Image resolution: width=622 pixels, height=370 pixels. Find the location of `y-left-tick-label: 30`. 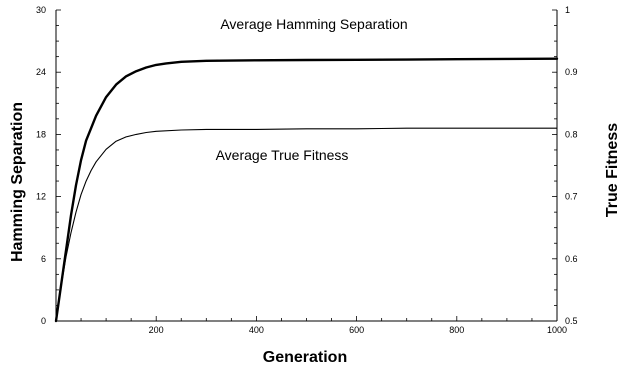

y-left-tick-label: 30 is located at coordinates (41, 10).